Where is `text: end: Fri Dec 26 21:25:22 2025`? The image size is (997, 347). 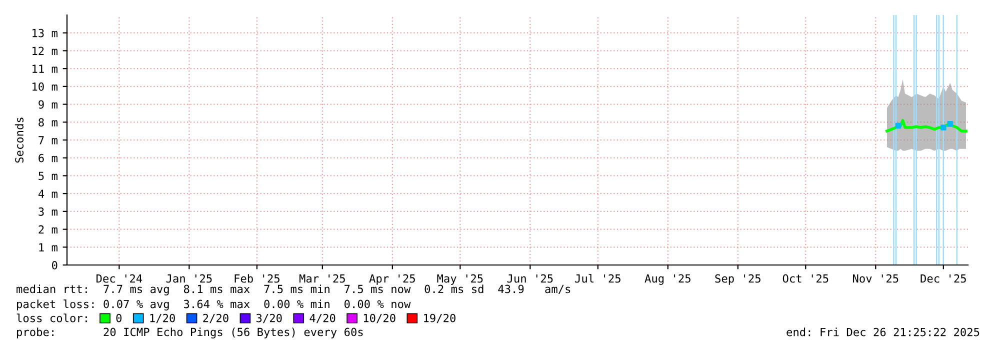 text: end: Fri Dec 26 21:25:22 2025 is located at coordinates (883, 332).